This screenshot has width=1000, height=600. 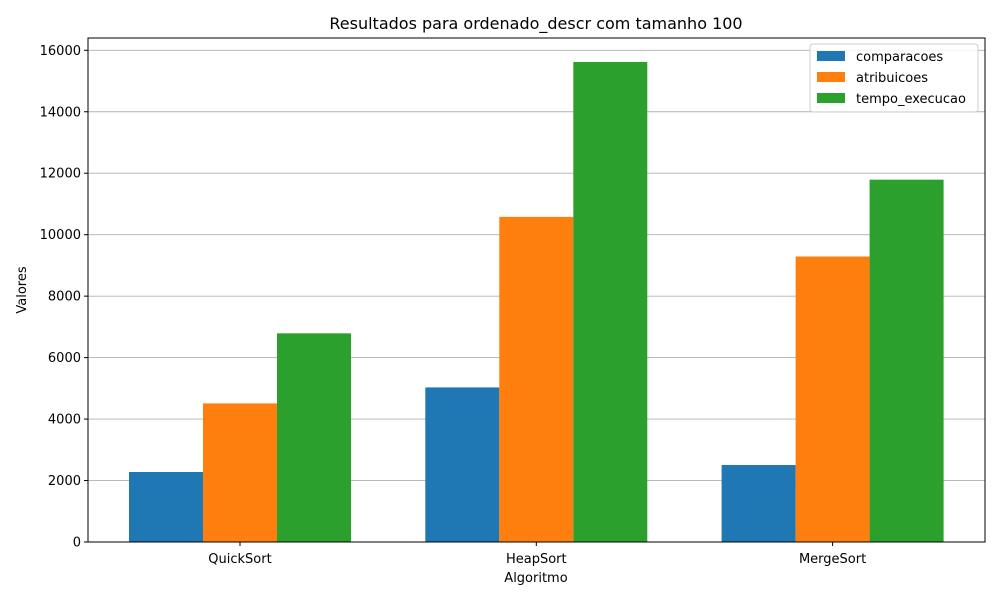 I want to click on legend-box, so click(x=894, y=78).